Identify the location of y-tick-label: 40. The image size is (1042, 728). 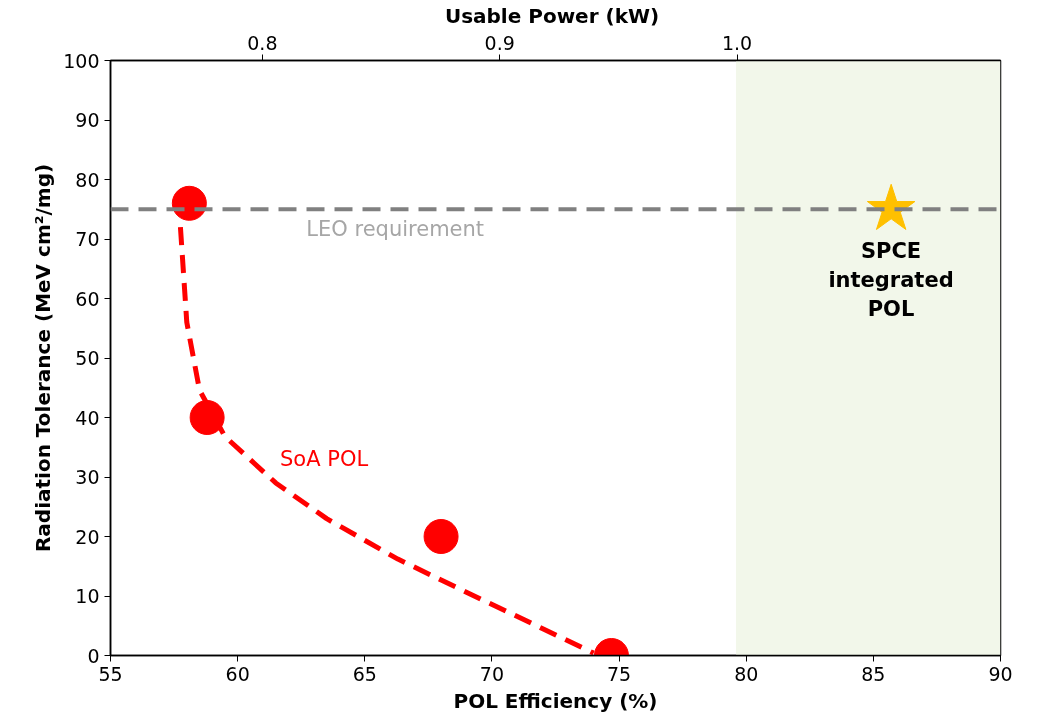
(87, 417).